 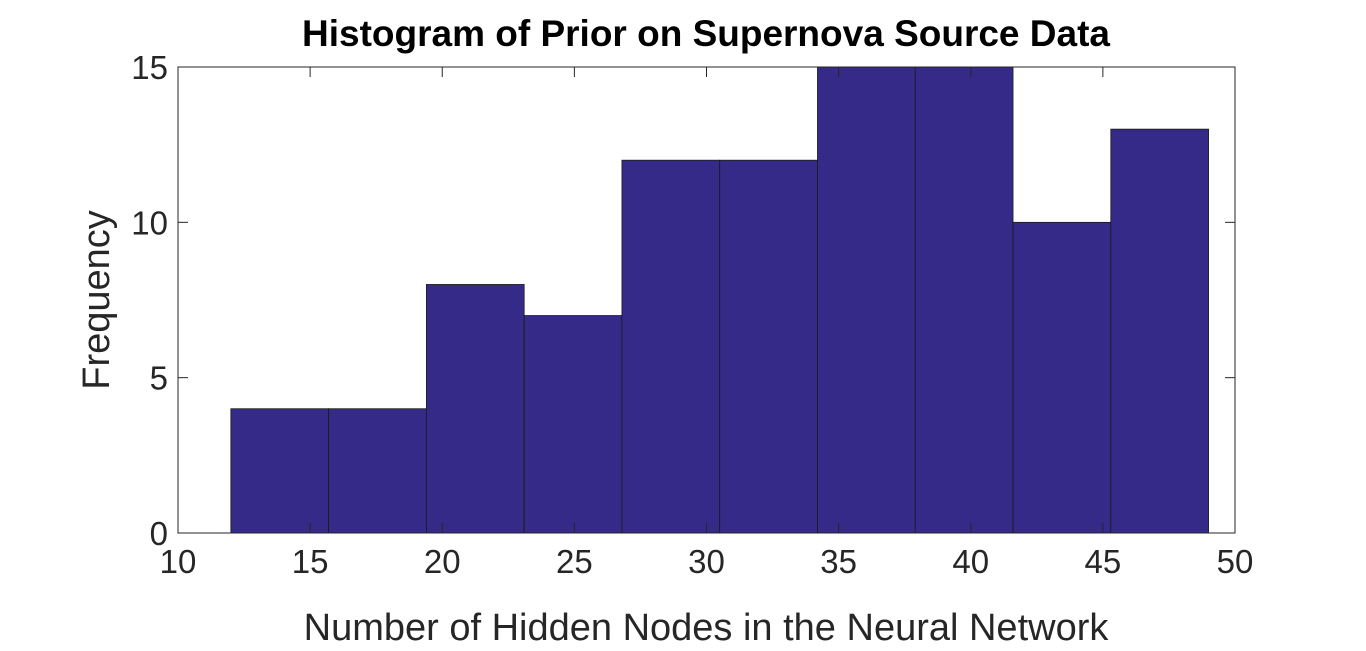 I want to click on x-tick-label: 25, so click(x=574, y=561).